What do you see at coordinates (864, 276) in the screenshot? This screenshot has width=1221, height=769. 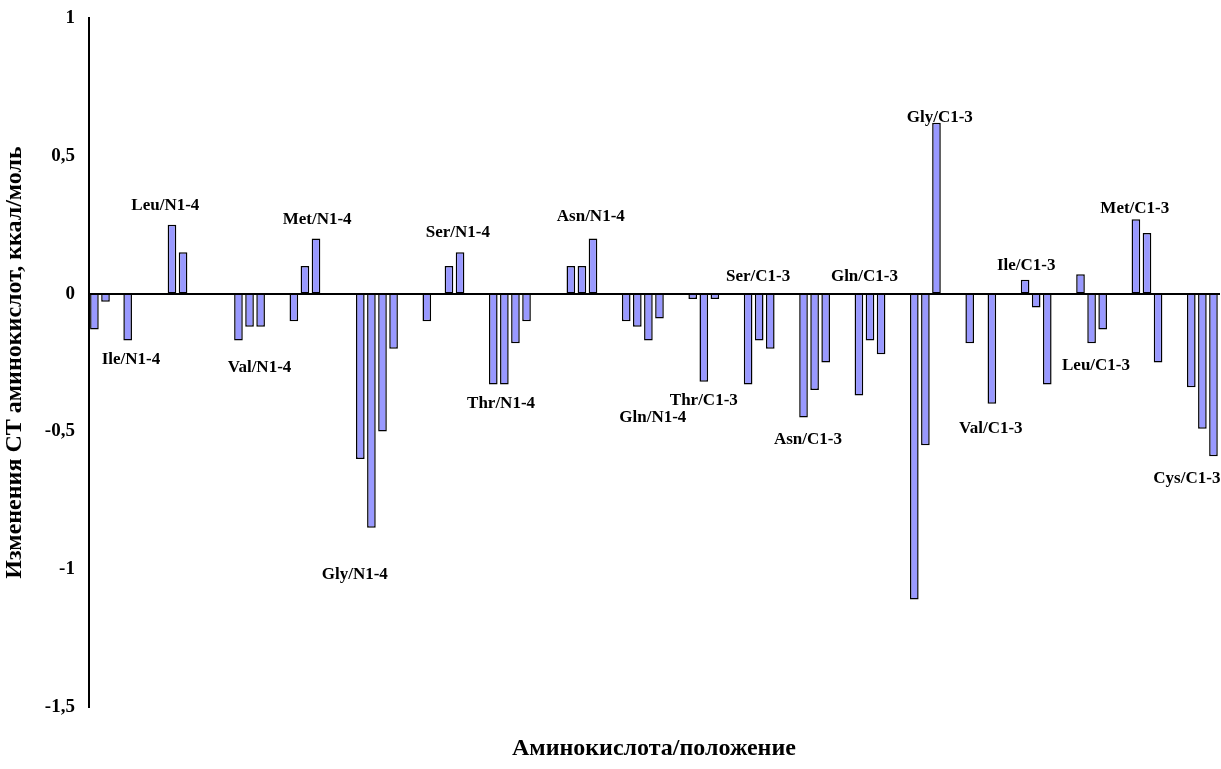 I see `annotation: Gln/C1-3` at bounding box center [864, 276].